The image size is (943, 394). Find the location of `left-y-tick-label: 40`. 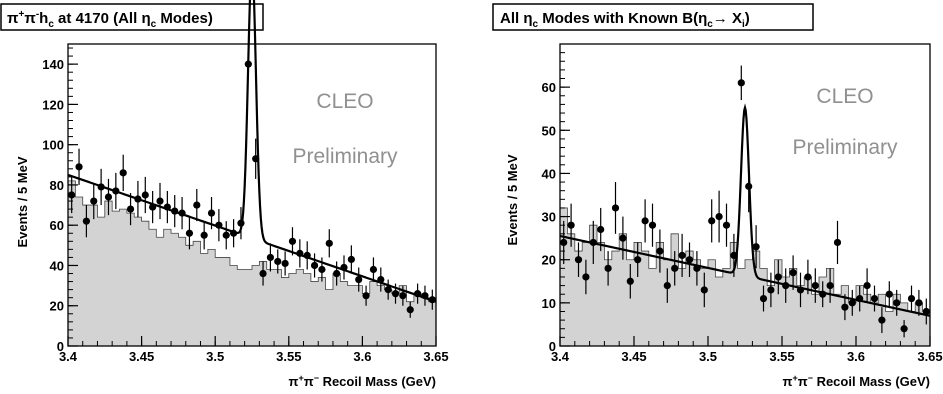

left-y-tick-label: 40 is located at coordinates (57, 265).